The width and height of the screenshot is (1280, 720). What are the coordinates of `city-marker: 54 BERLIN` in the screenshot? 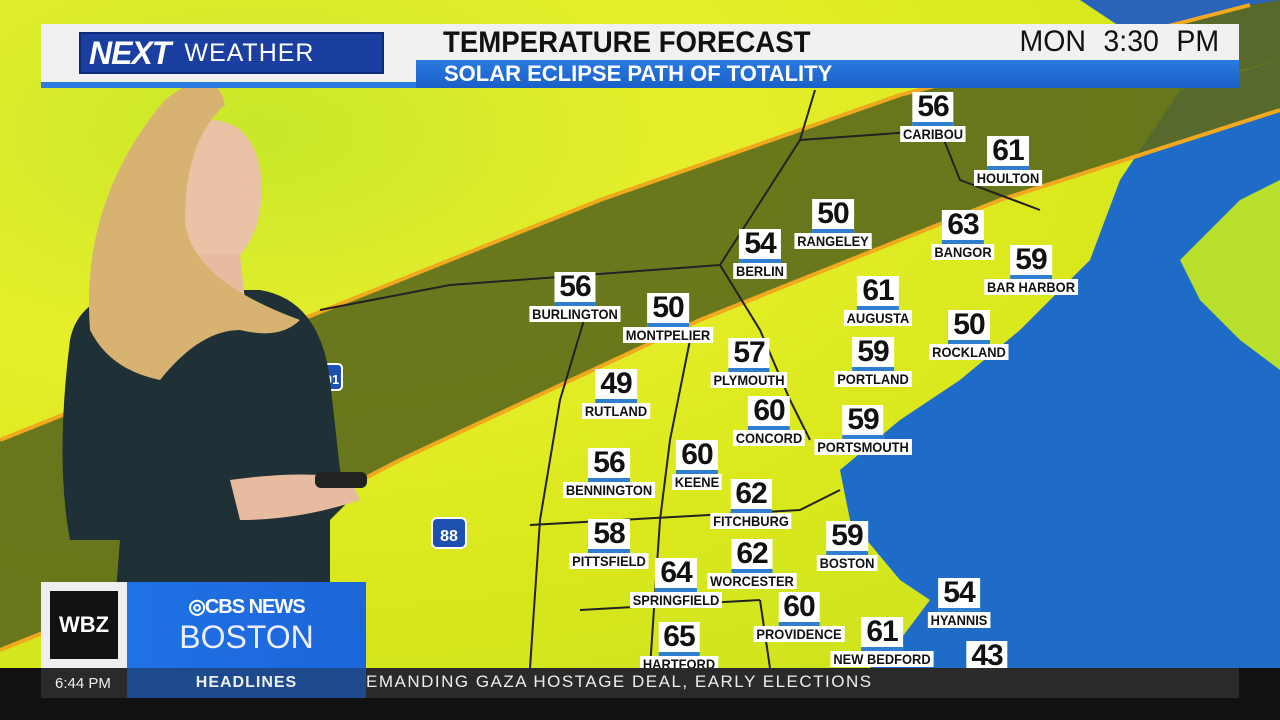 It's located at (760, 254).